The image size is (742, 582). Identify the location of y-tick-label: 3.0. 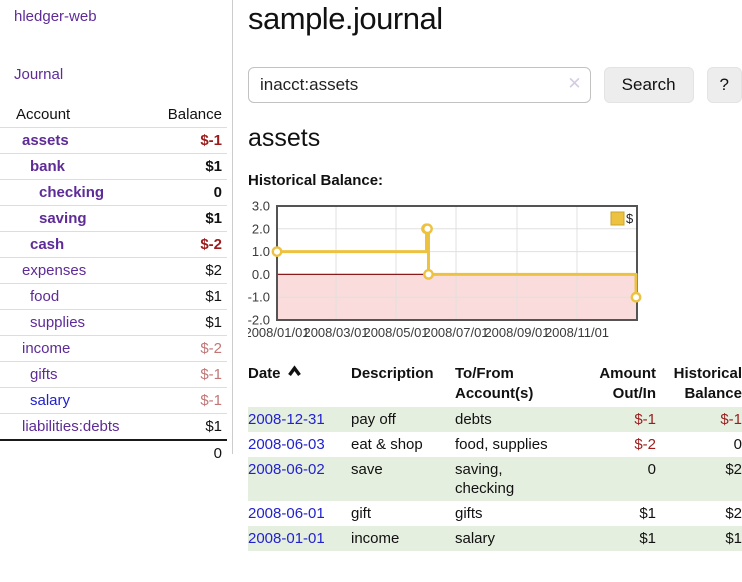
(261, 206).